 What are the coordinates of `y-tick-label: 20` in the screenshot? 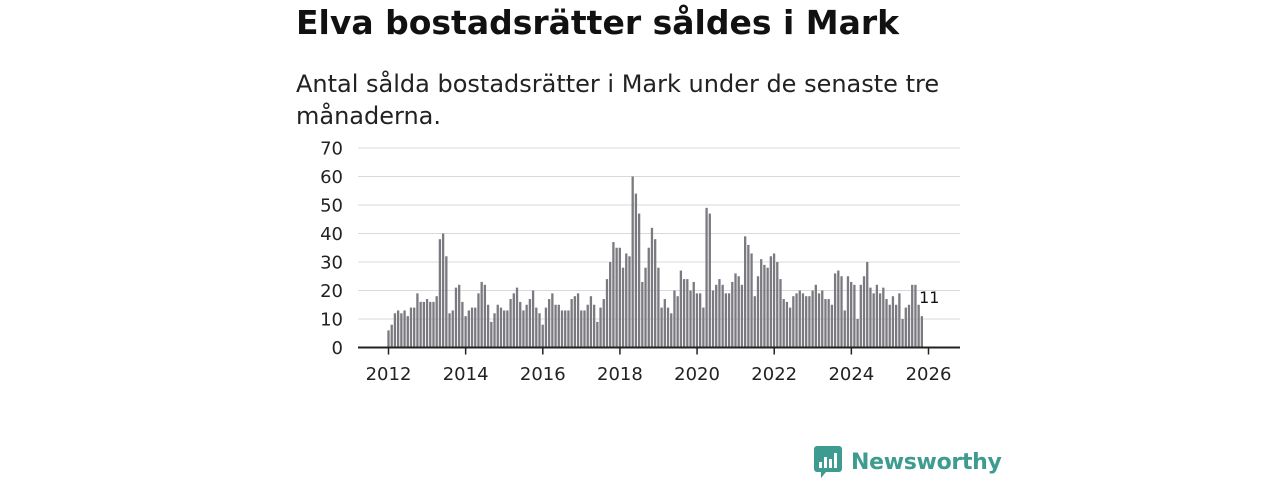 It's located at (331, 291).